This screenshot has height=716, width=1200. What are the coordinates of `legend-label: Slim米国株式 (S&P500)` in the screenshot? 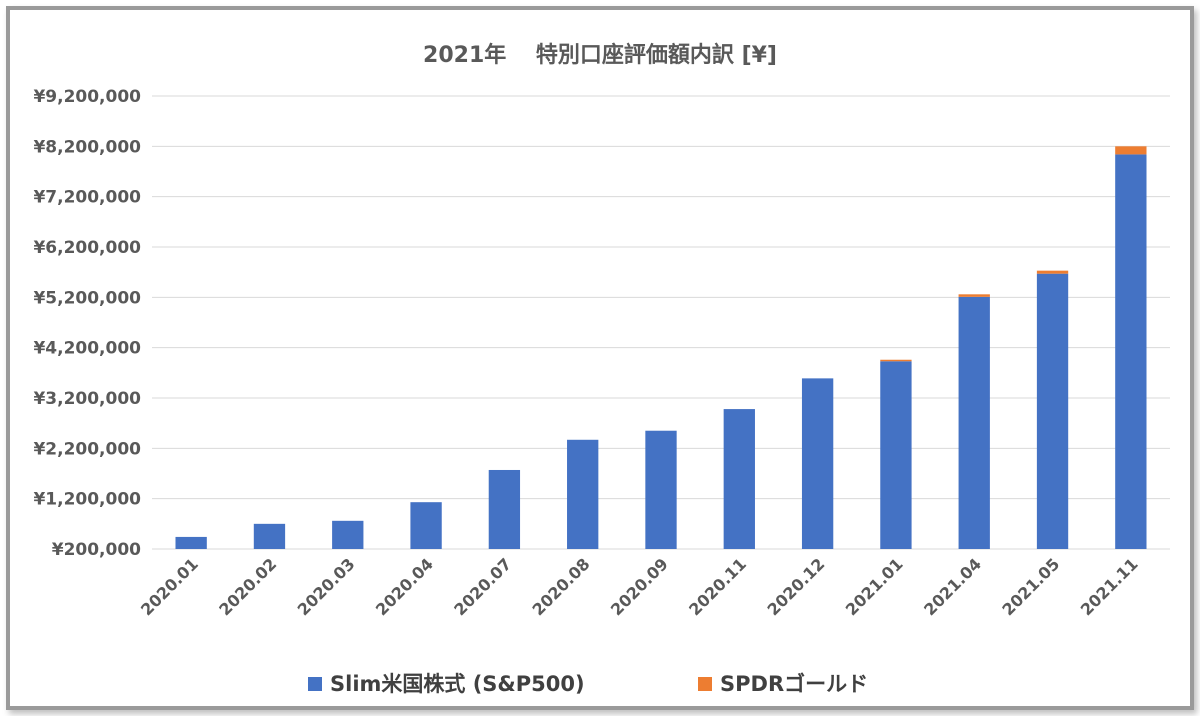 It's located at (457, 684).